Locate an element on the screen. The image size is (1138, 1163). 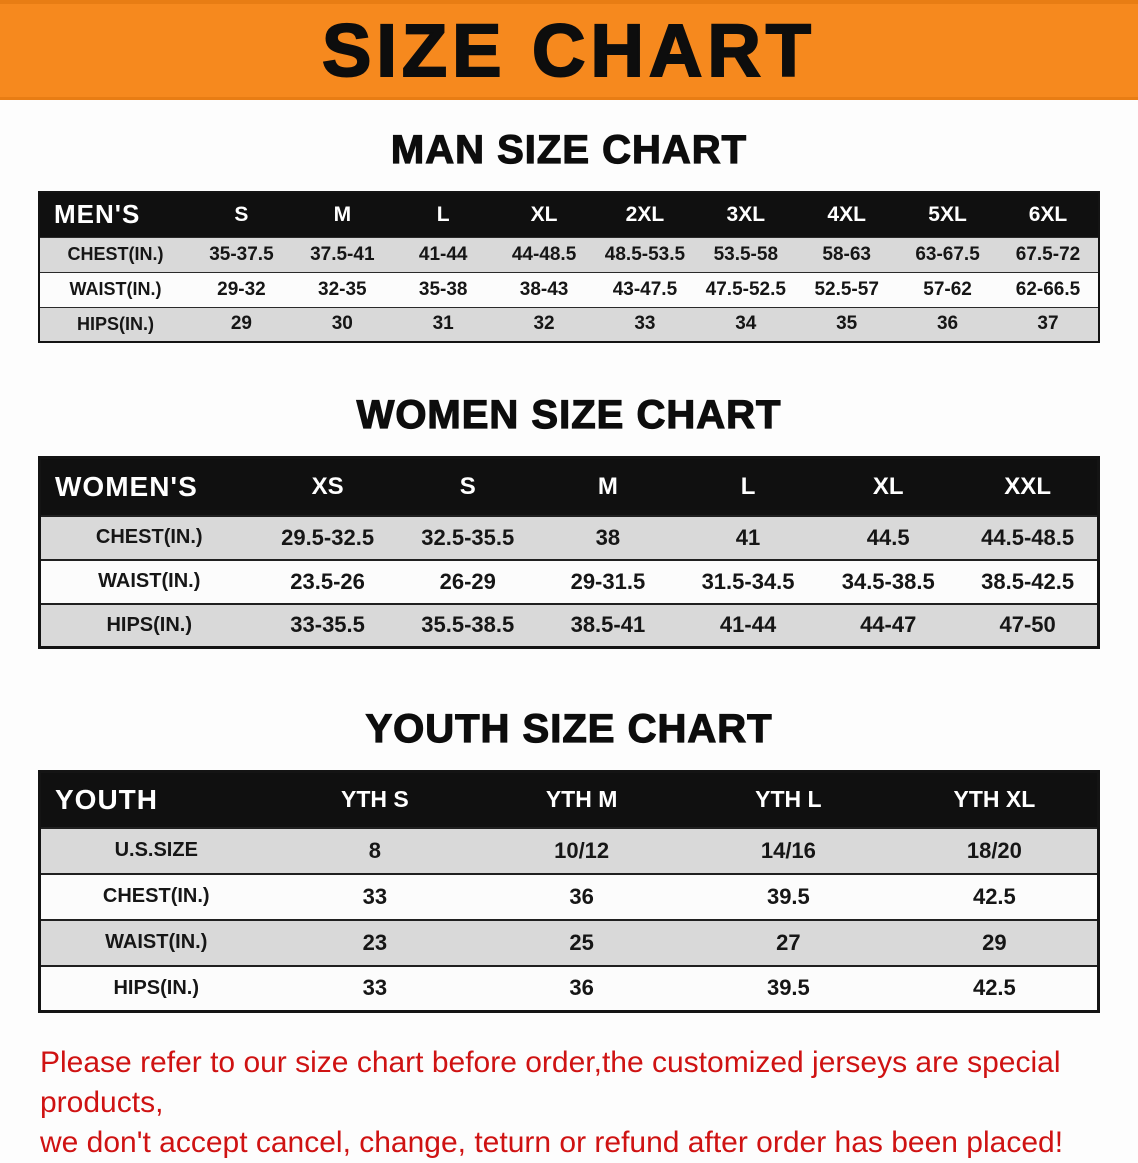
table-cell: 33-35.5 is located at coordinates (327, 625).